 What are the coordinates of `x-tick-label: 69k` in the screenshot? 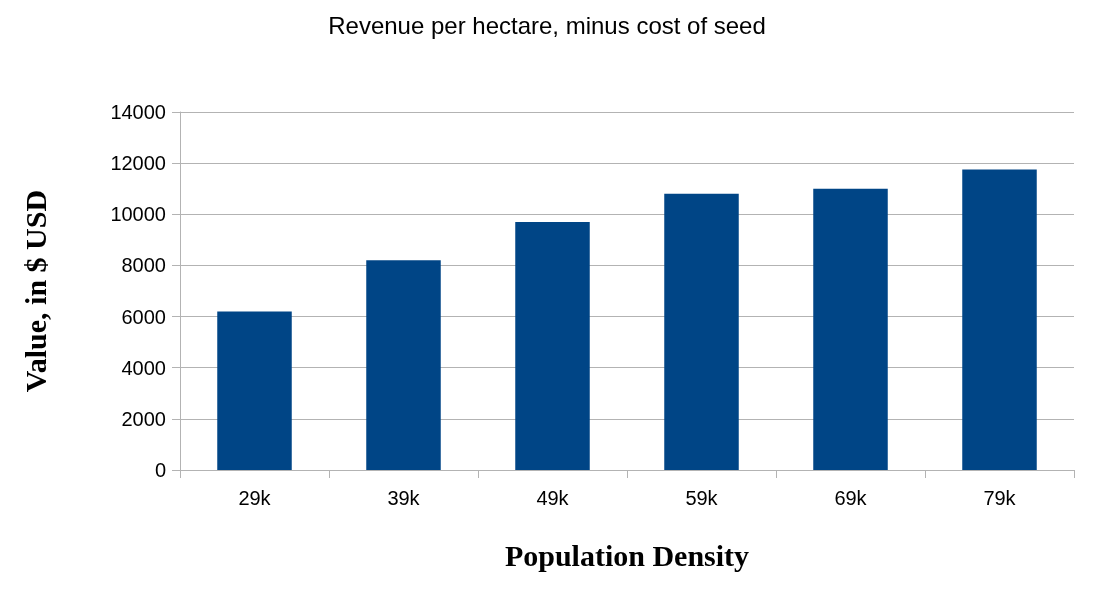 It's located at (851, 498).